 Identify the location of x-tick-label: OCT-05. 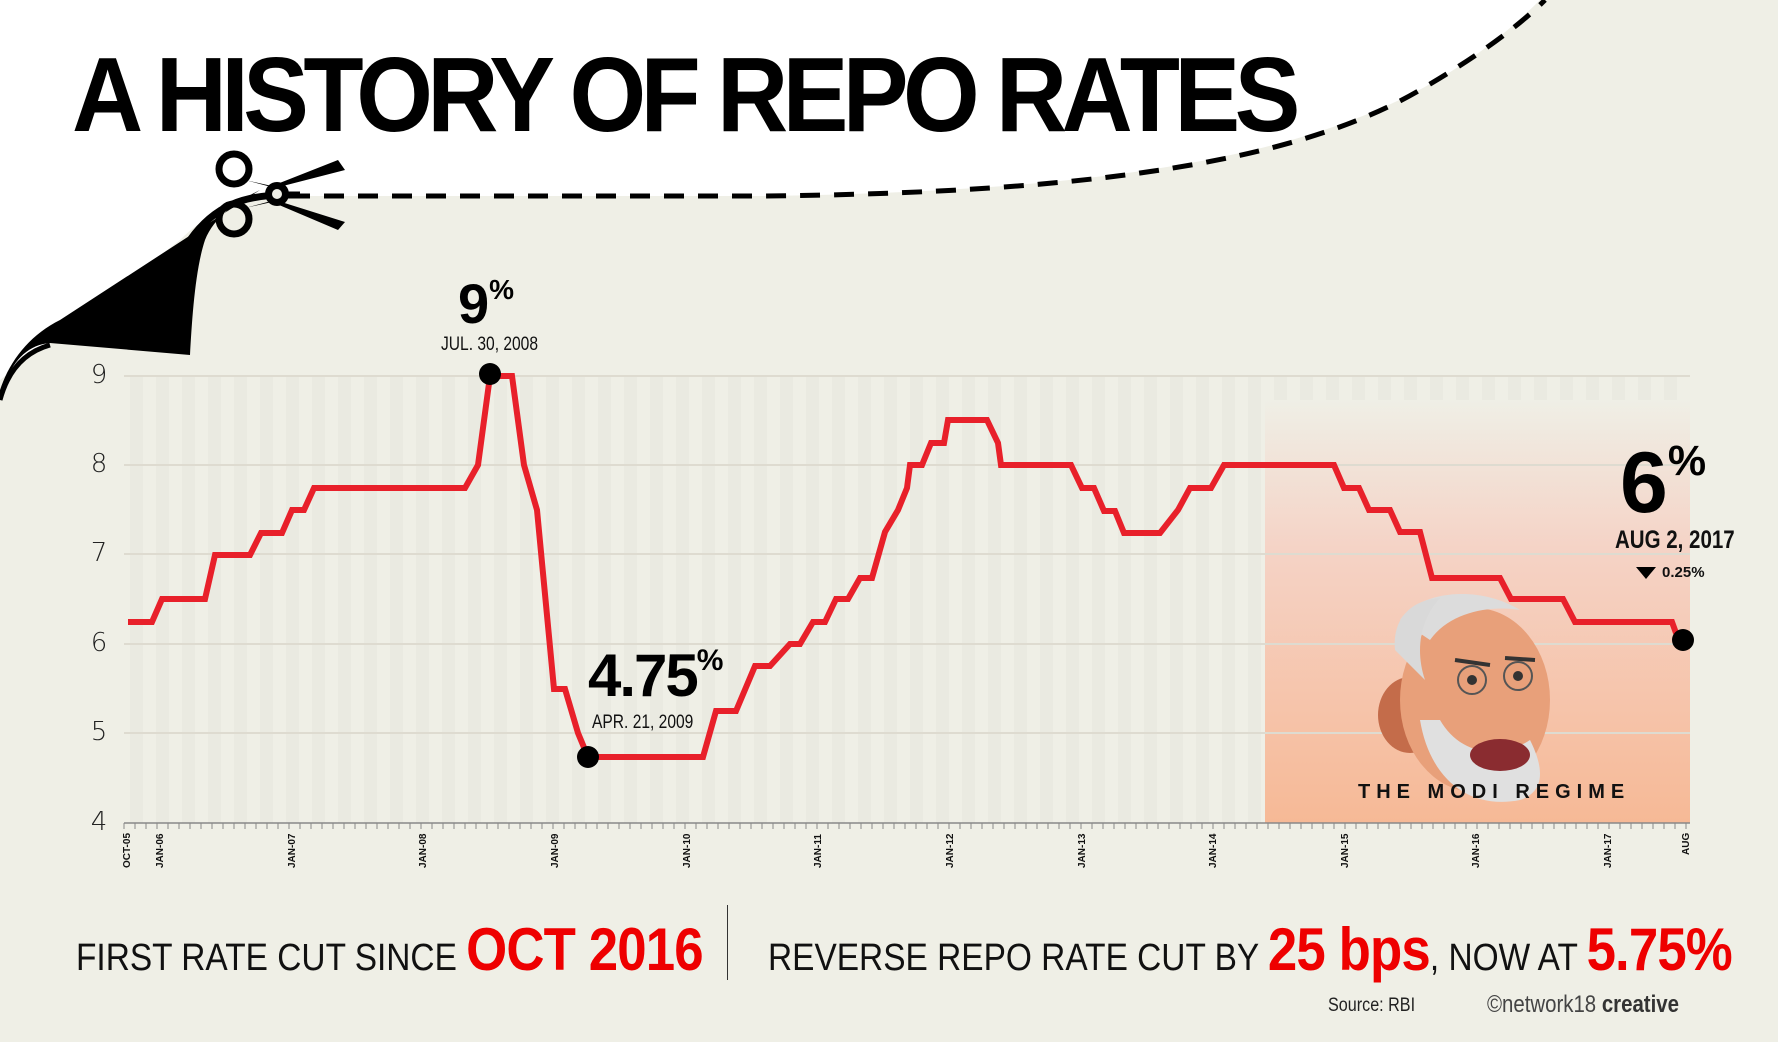
(127, 850).